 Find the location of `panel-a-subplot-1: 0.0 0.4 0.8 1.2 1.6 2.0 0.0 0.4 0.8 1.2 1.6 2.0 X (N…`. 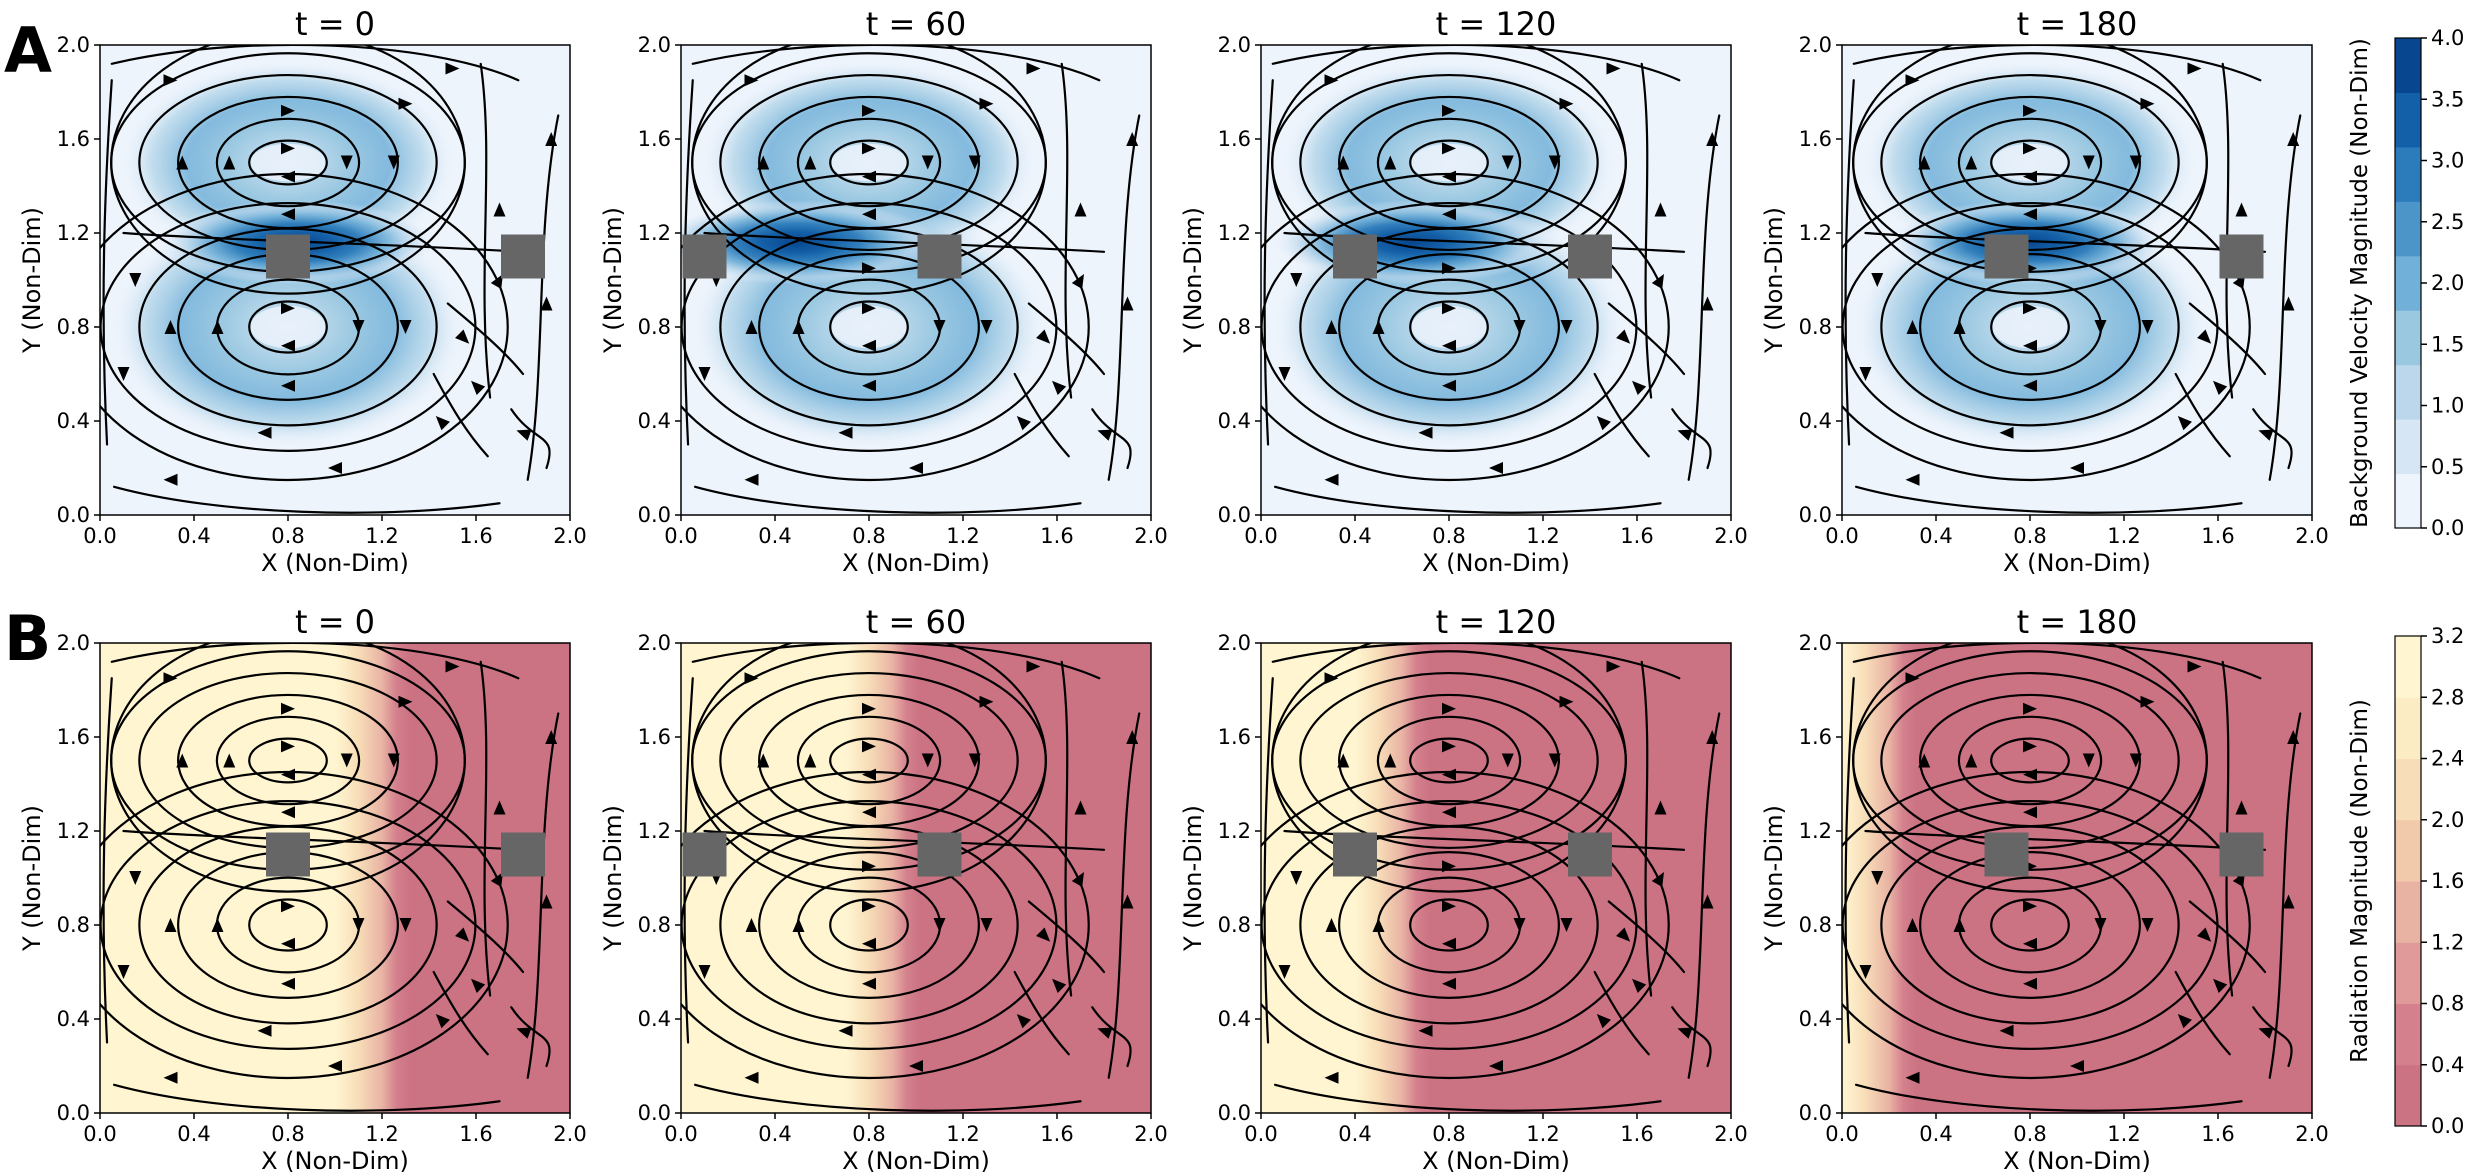

panel-a-subplot-1: 0.0 0.4 0.8 1.2 1.6 2.0 0.0 0.4 0.8 1.2 1.6 2.0 X (N… is located at coordinates (302, 291).